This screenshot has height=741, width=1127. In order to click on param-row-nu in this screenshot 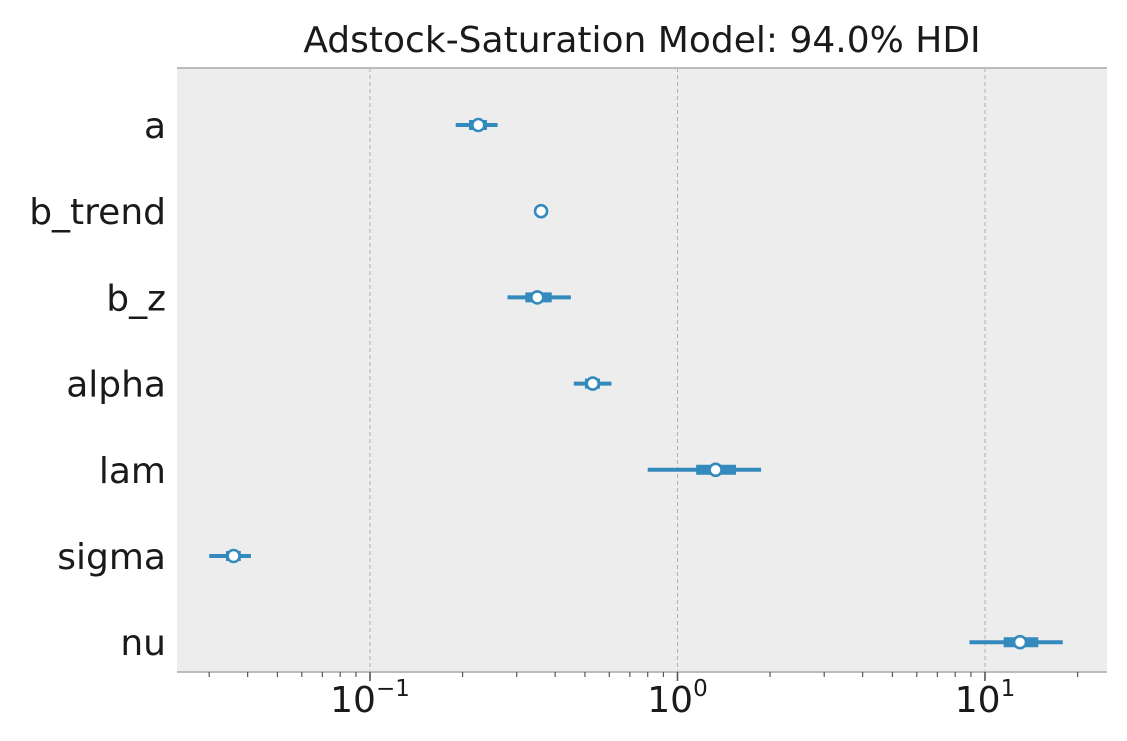, I will do `click(1016, 642)`.